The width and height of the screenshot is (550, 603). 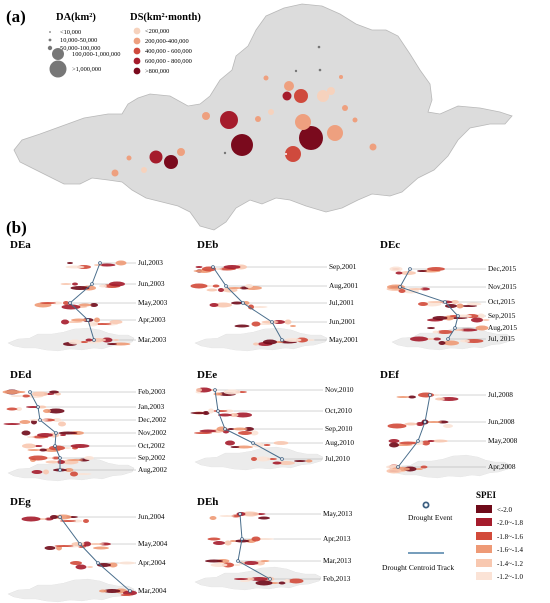 What do you see at coordinates (151, 283) in the screenshot?
I see `event-date-label: Jun,2003` at bounding box center [151, 283].